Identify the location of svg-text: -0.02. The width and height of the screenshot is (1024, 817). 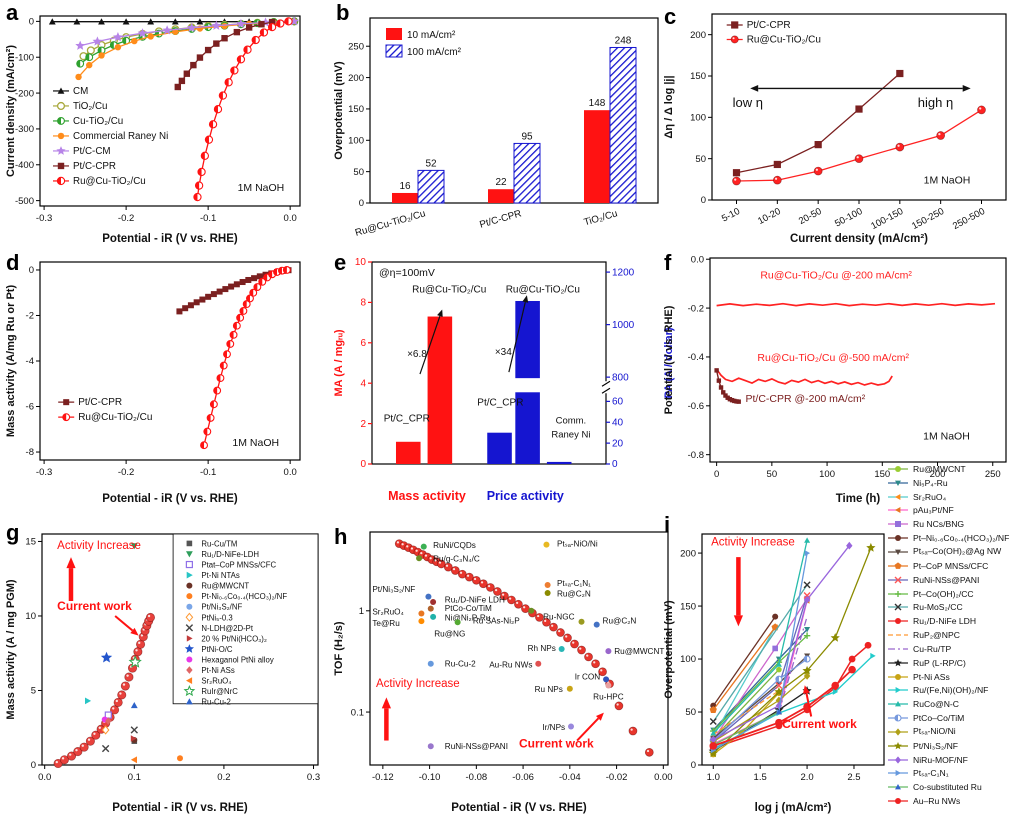
(617, 777).